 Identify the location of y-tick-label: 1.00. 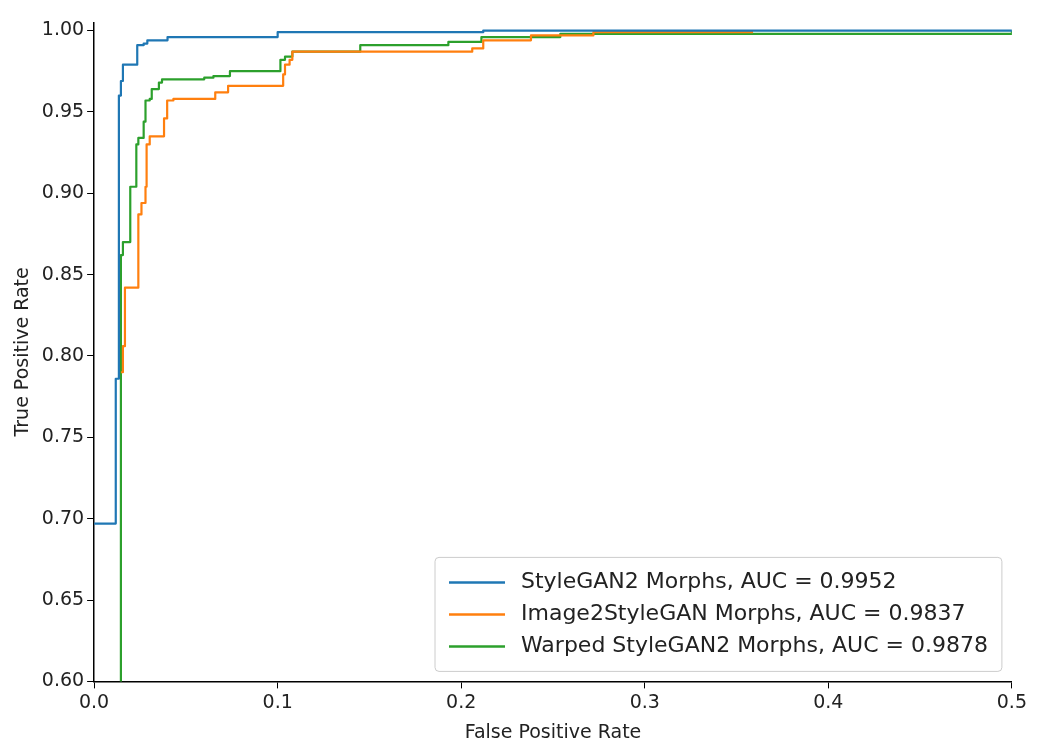
(63, 28).